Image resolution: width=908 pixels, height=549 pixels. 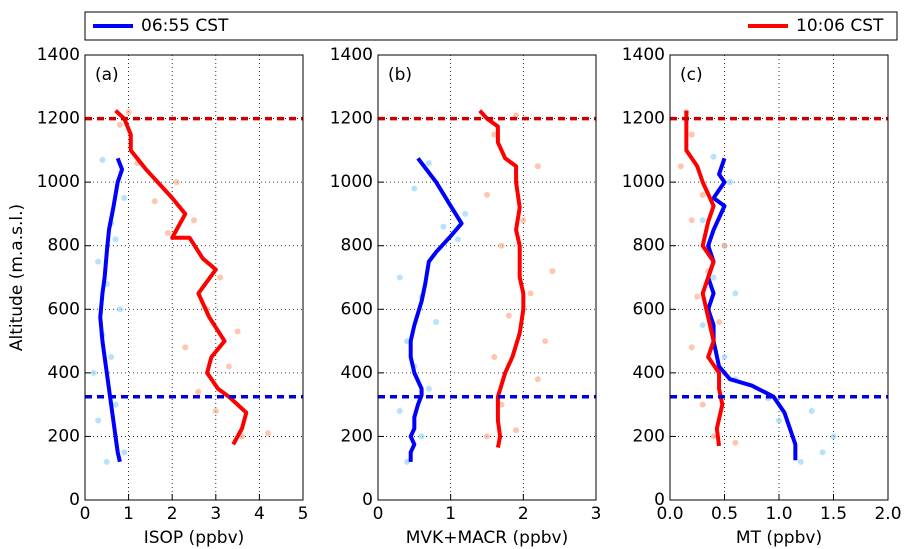 I want to click on panel-label: (c), so click(x=691, y=75).